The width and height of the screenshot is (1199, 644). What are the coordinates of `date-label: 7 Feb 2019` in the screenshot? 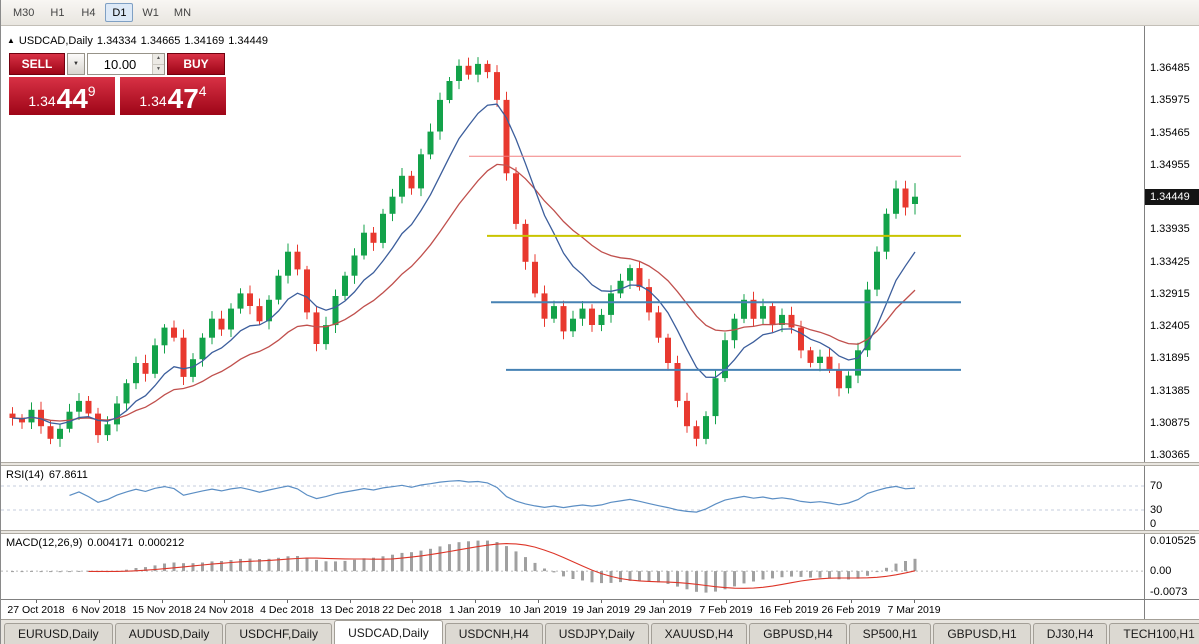 It's located at (726, 610).